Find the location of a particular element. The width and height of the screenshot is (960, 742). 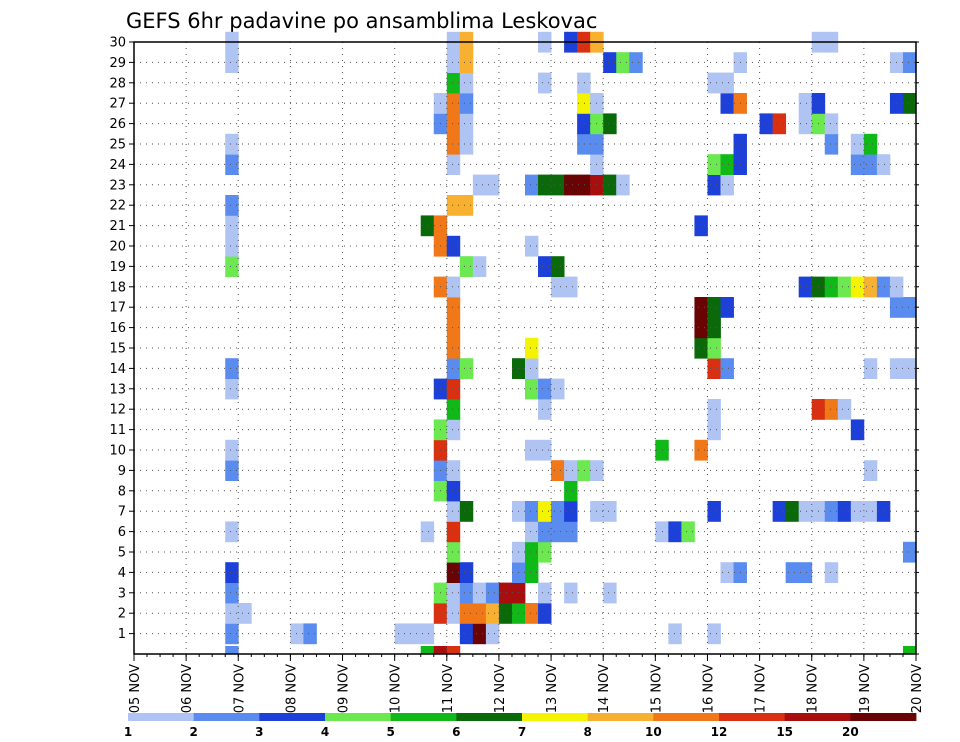

colorbar-label: 5 is located at coordinates (390, 732).